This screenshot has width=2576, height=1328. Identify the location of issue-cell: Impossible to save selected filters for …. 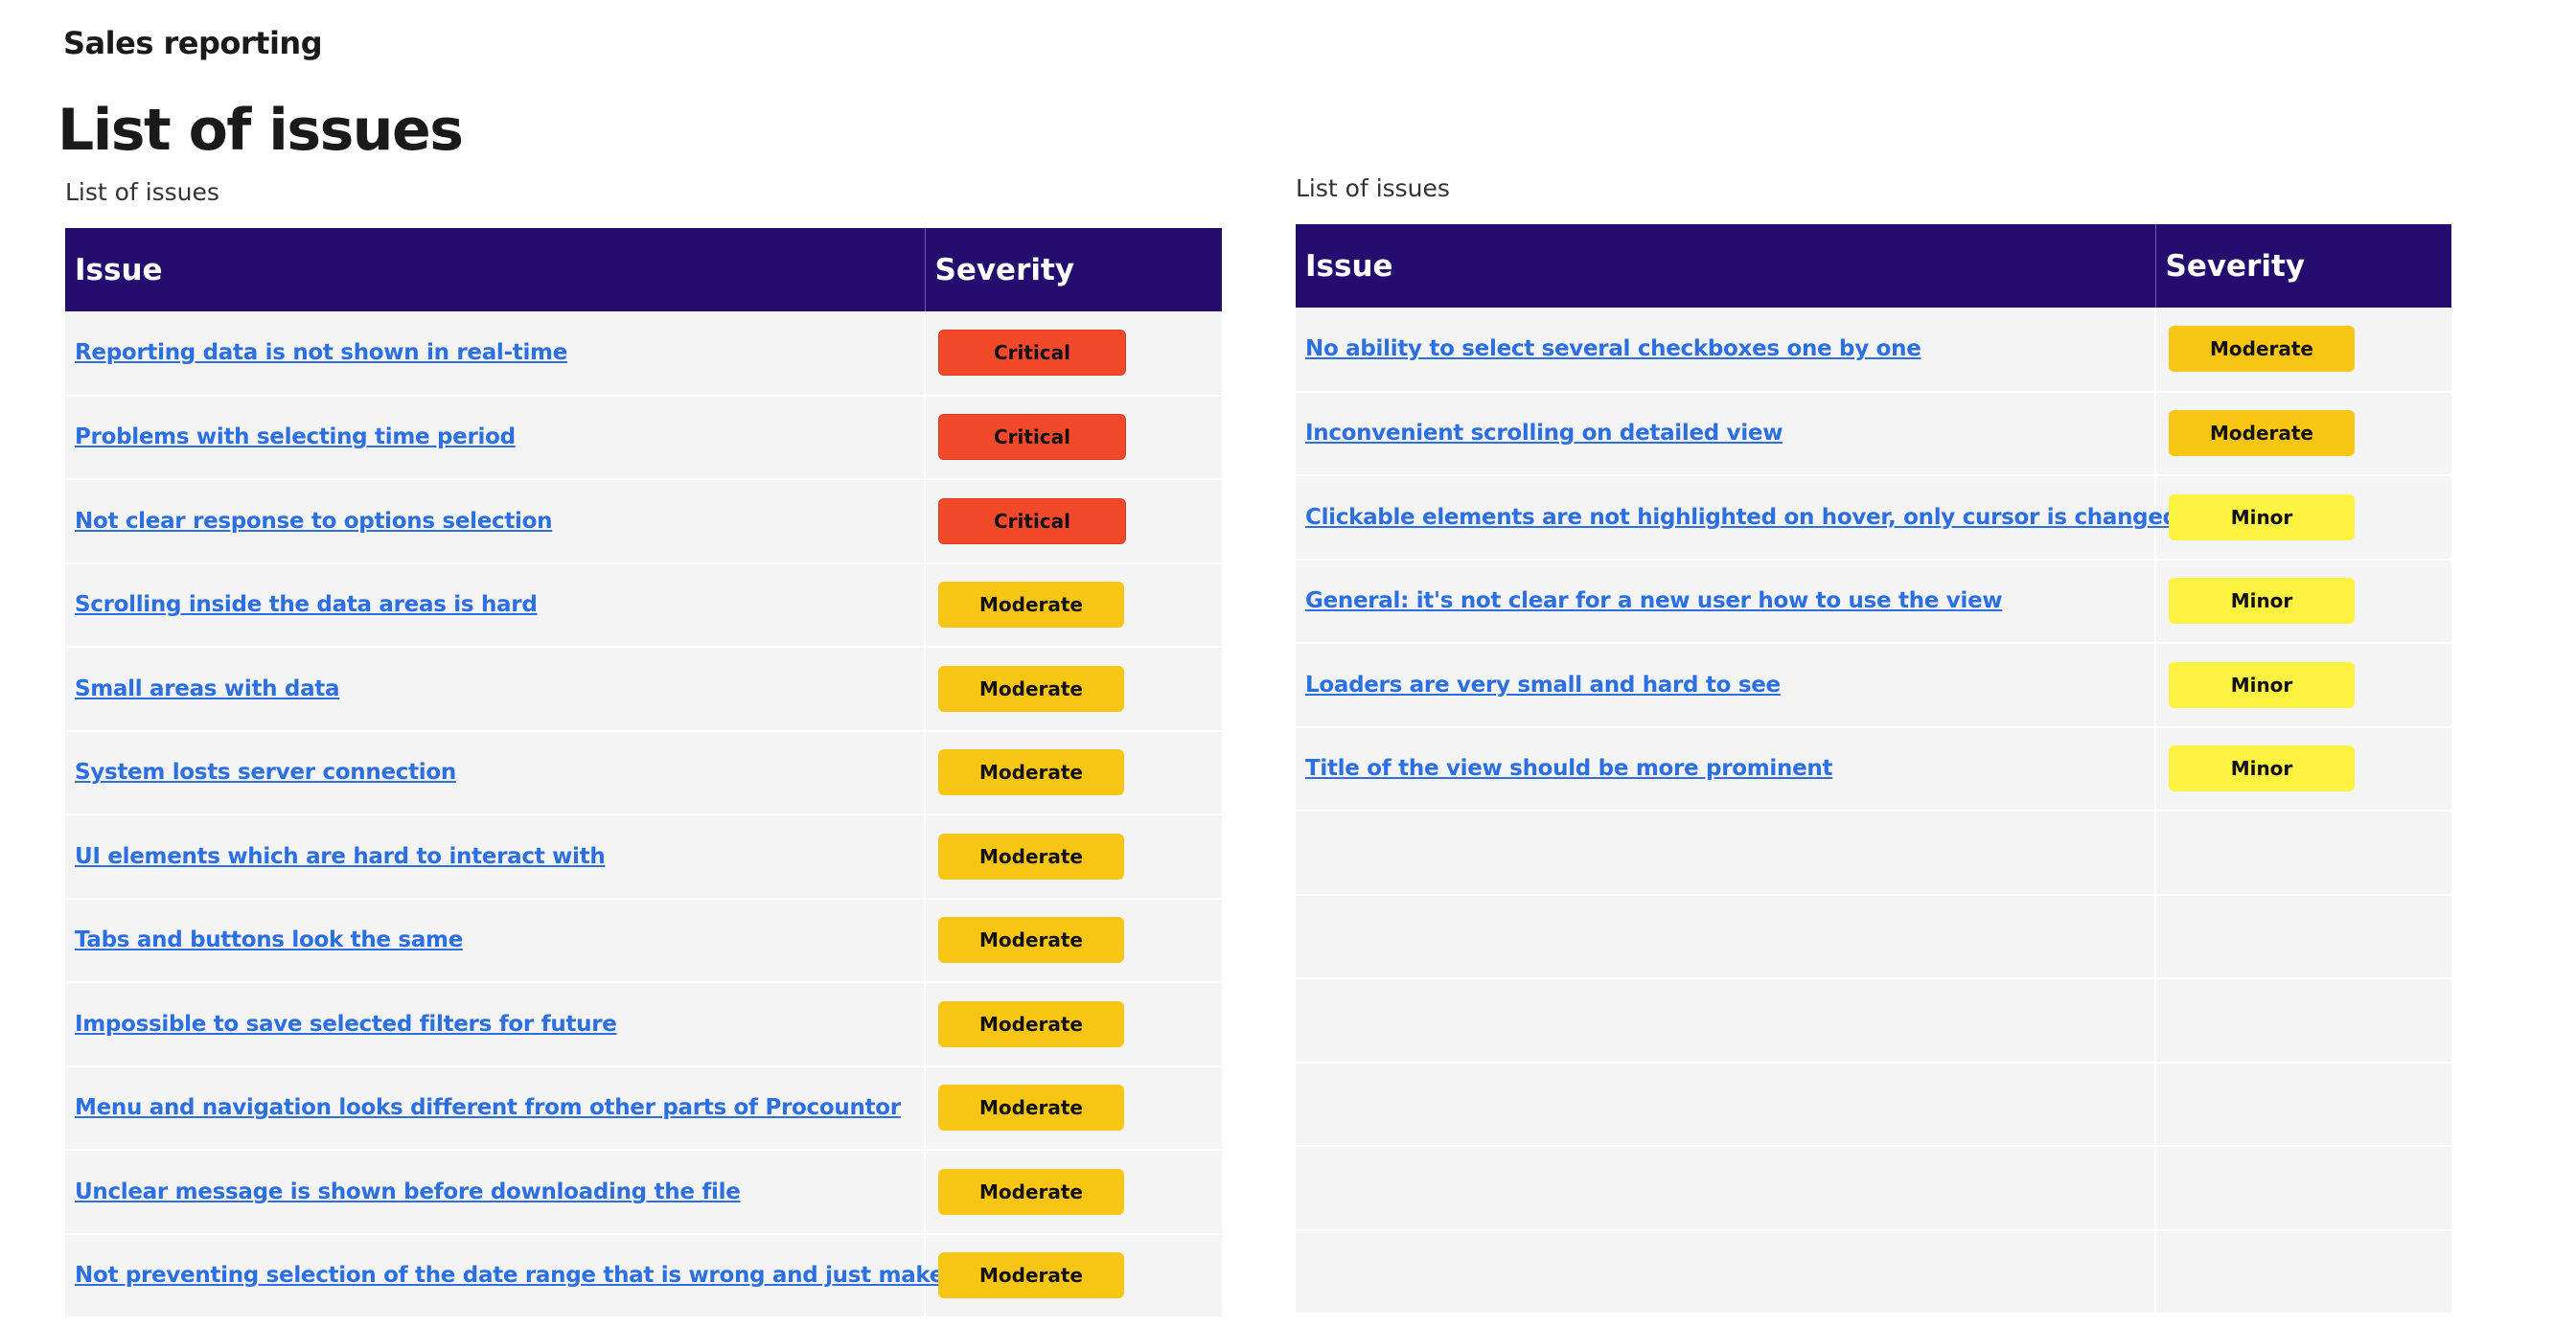
(495, 1025).